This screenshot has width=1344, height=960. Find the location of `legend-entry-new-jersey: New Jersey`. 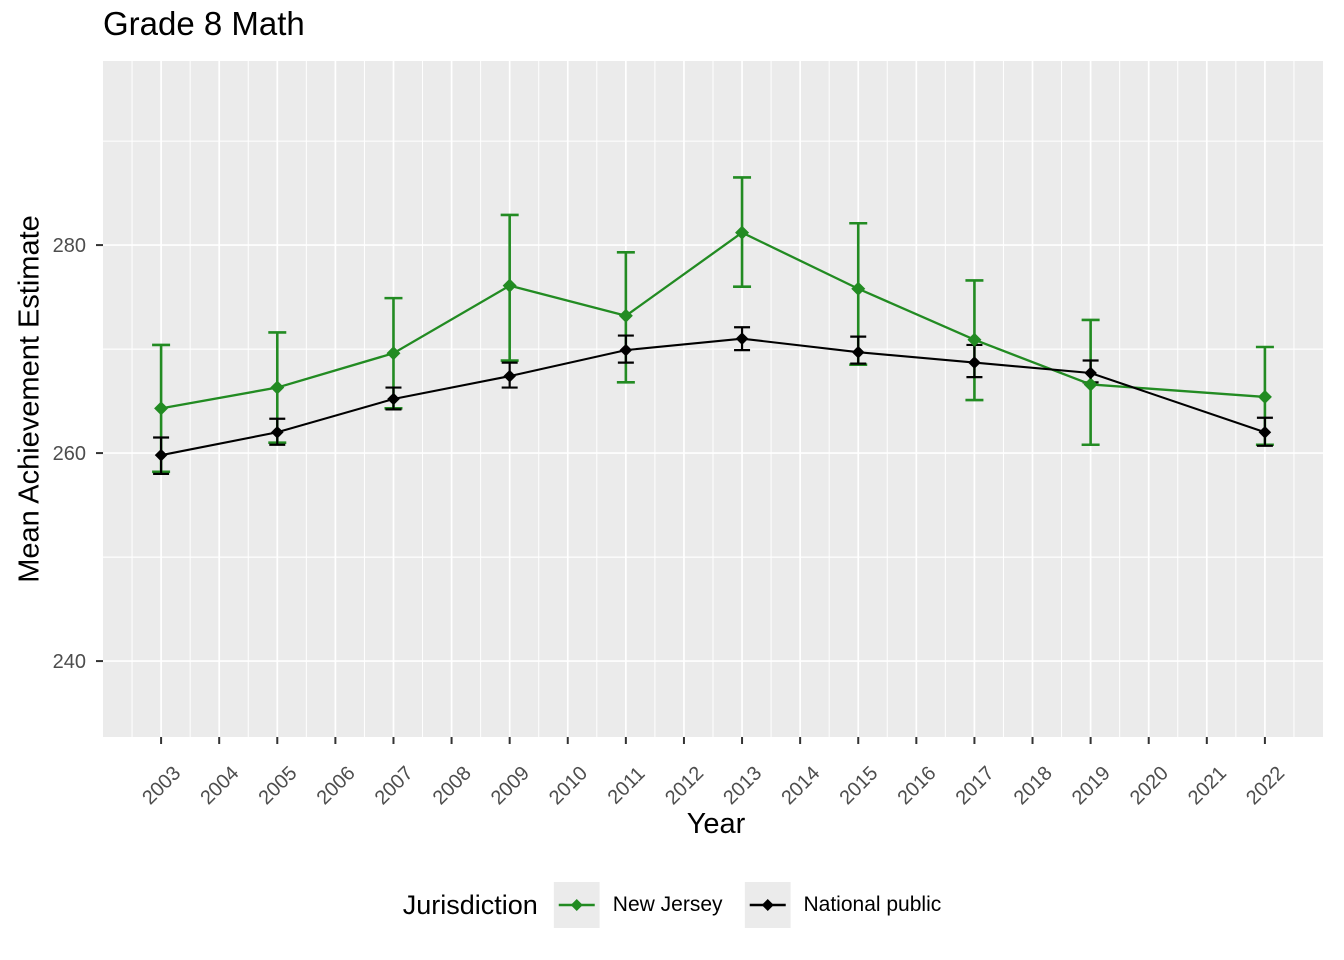

legend-entry-new-jersey: New Jersey is located at coordinates (638, 905).